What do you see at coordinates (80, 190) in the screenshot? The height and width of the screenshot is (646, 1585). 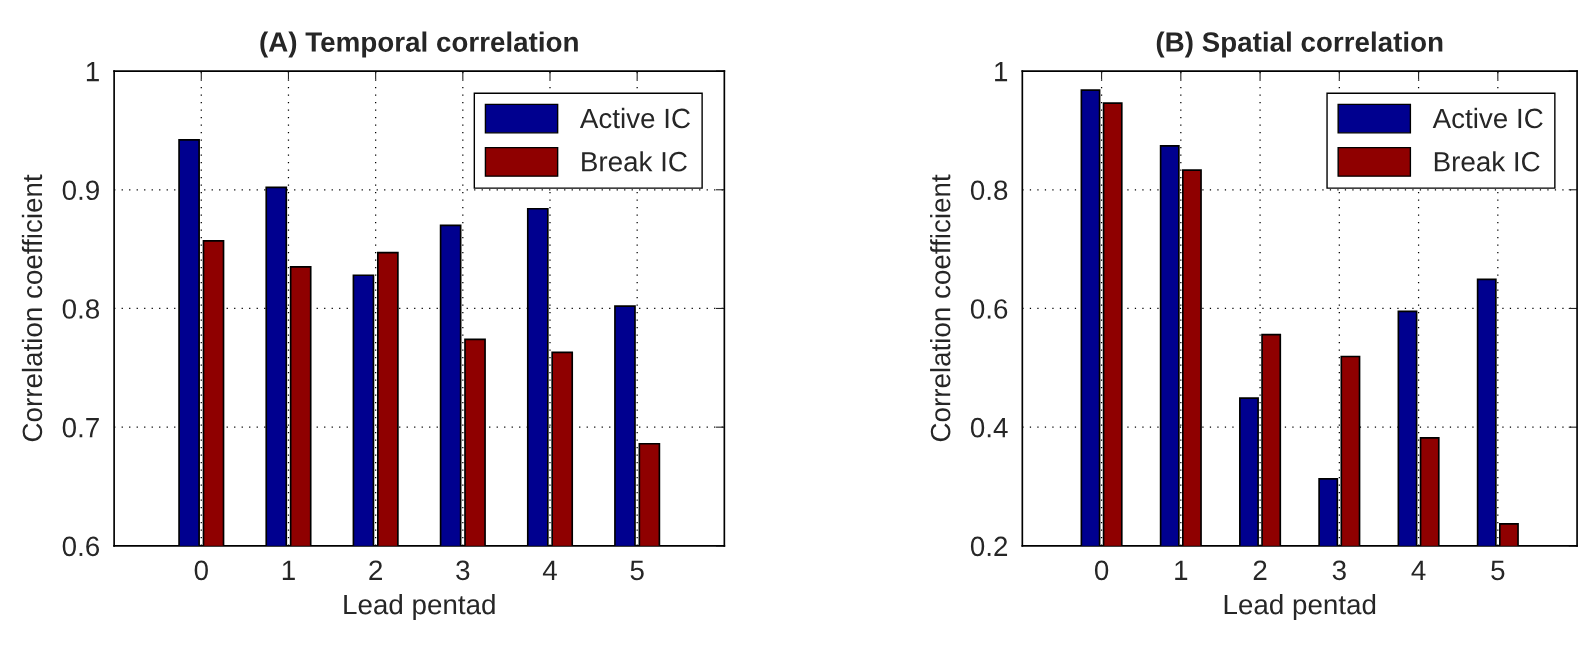 I see `y-tick-label: 0.9` at bounding box center [80, 190].